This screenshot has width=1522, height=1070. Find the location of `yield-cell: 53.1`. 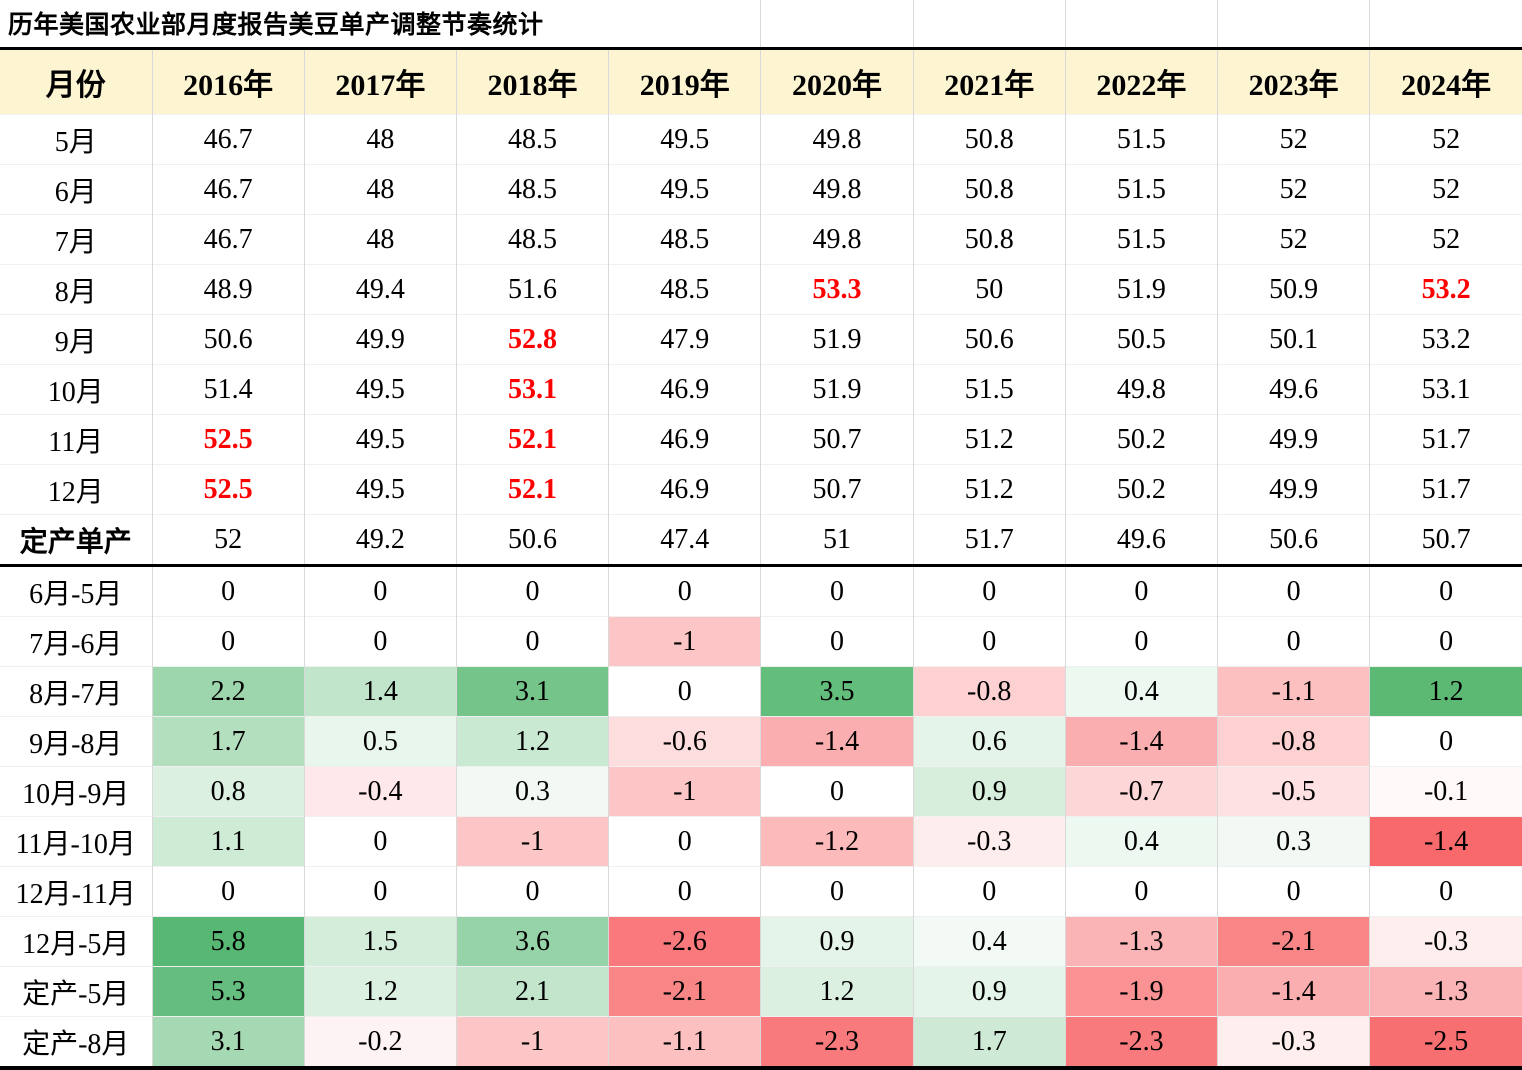

yield-cell: 53.1 is located at coordinates (532, 389).